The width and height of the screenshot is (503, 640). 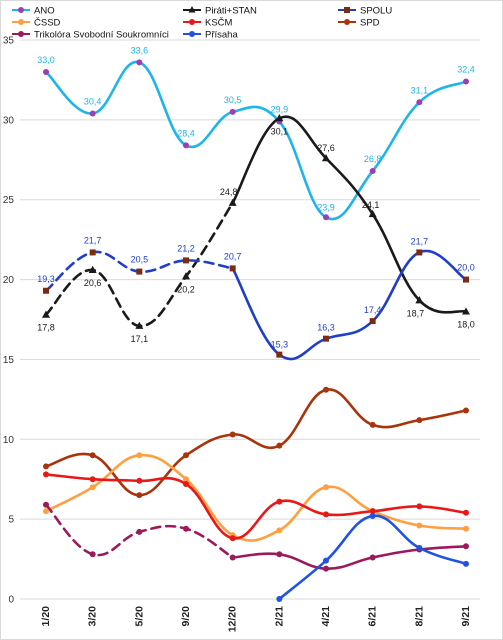 What do you see at coordinates (46, 279) in the screenshot?
I see `spolu-data-label: 19,3` at bounding box center [46, 279].